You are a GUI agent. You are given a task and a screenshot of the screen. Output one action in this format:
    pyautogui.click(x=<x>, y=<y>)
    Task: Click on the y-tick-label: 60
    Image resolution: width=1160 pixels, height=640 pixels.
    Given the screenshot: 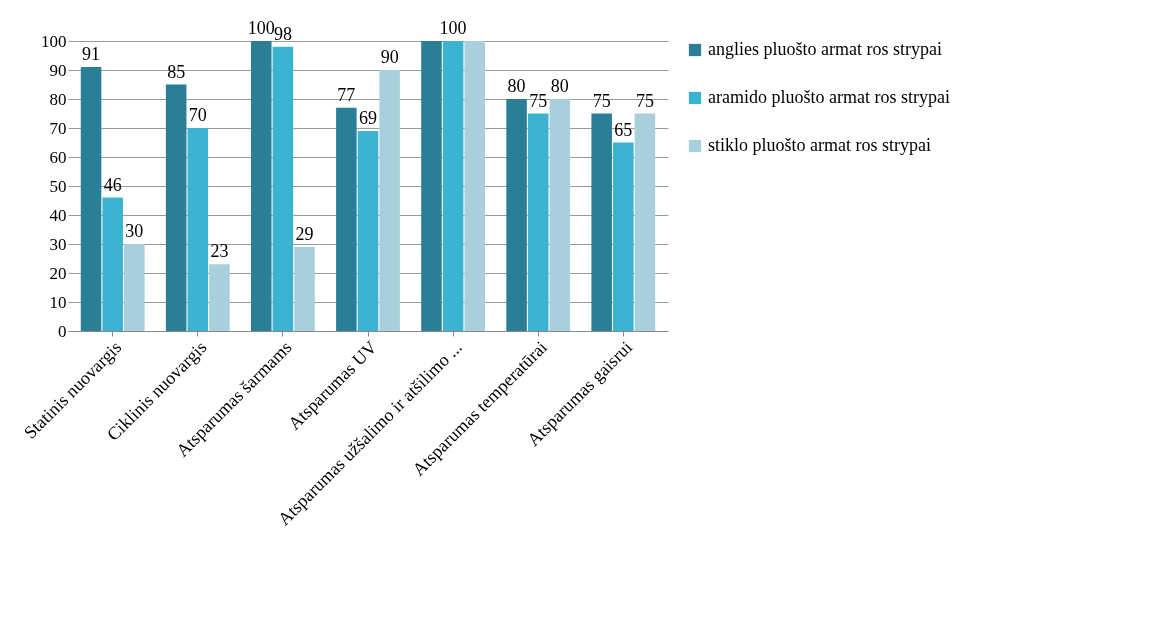 What is the action you would take?
    pyautogui.click(x=58, y=157)
    